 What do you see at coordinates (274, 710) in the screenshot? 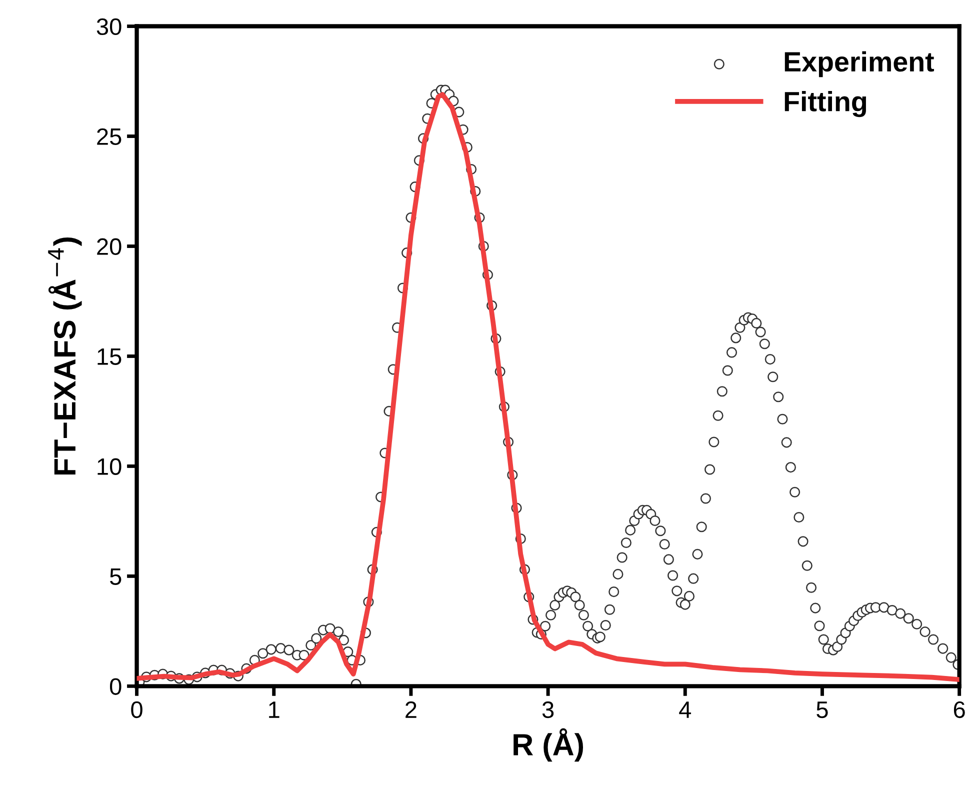
I see `x-tick-label: 1` at bounding box center [274, 710].